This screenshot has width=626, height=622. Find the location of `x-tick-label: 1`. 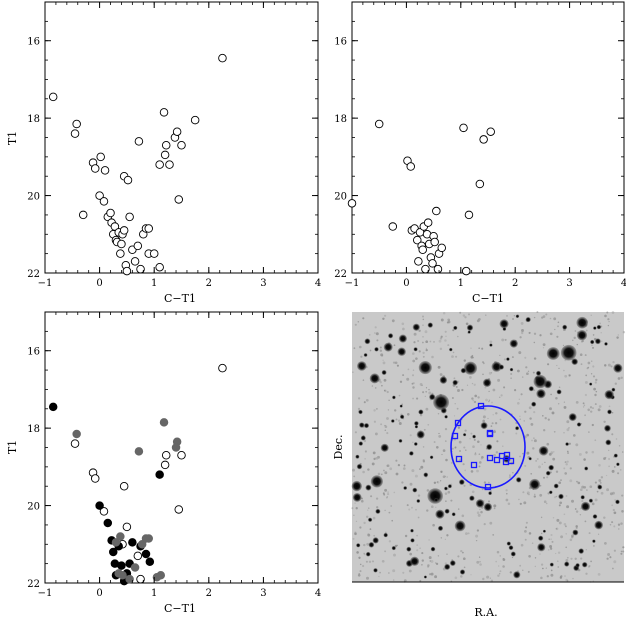

x-tick-label: 1 is located at coordinates (461, 283).